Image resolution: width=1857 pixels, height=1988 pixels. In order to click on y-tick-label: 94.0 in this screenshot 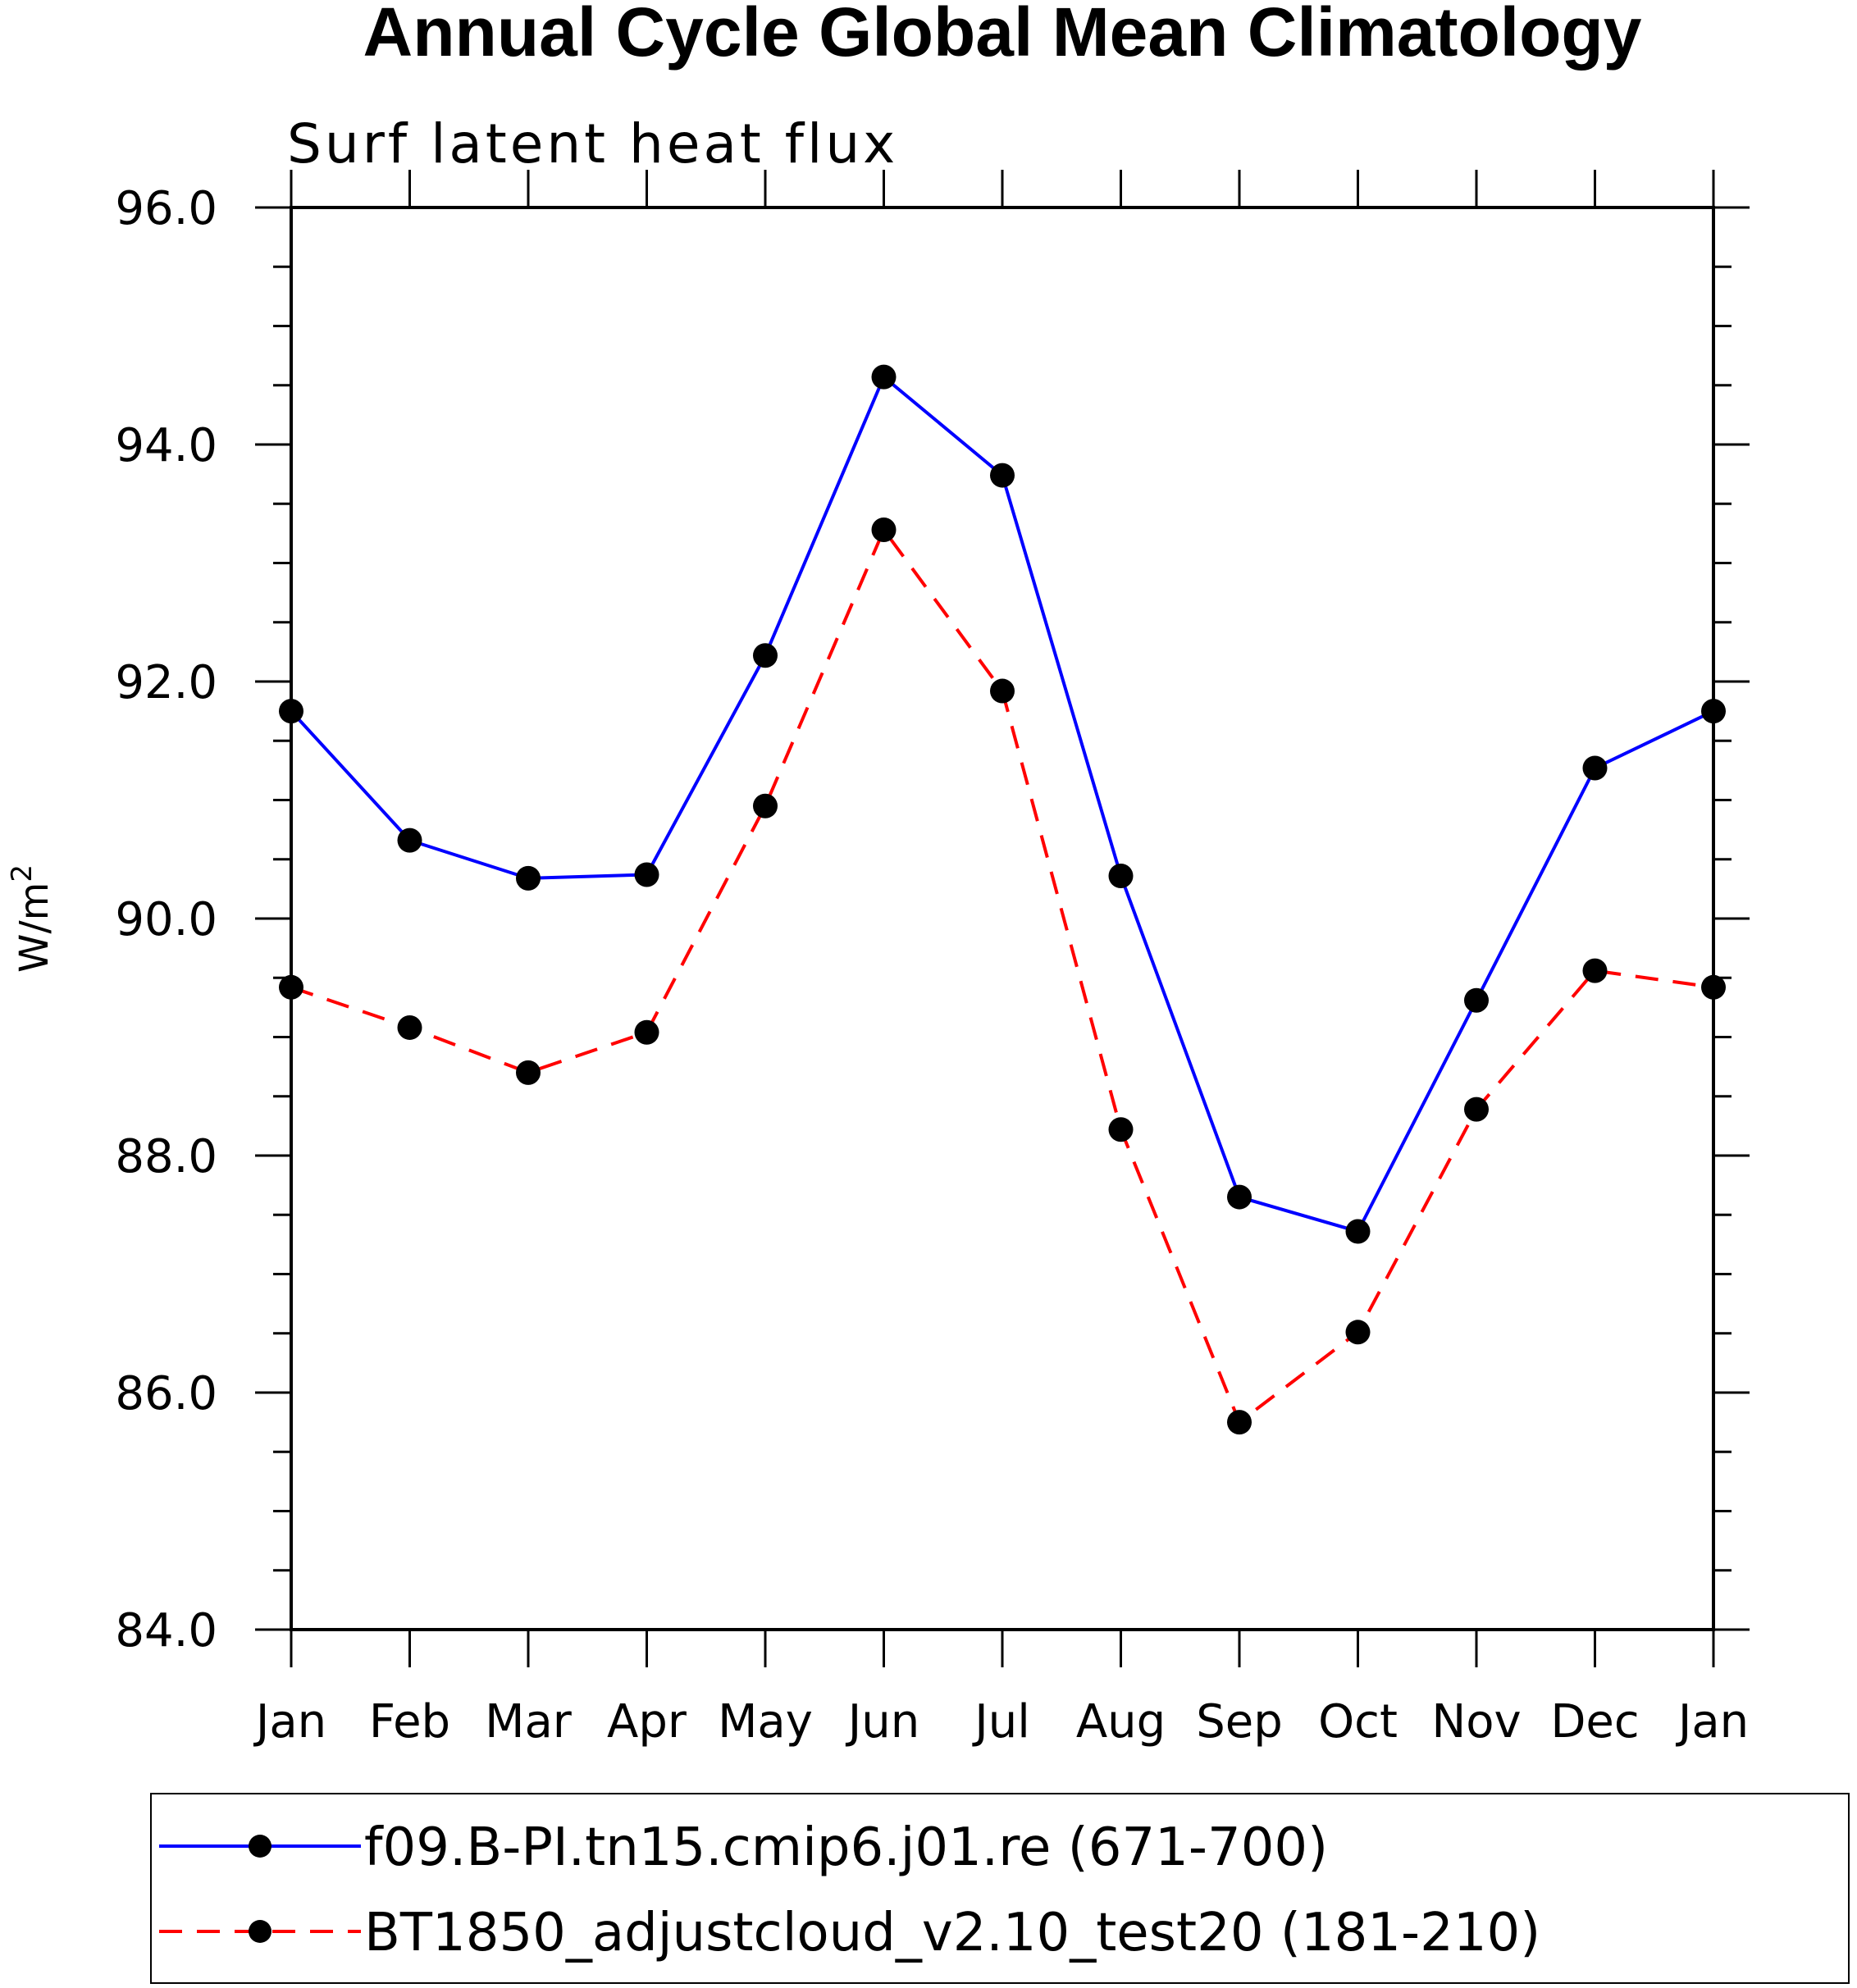, I will do `click(166, 445)`.